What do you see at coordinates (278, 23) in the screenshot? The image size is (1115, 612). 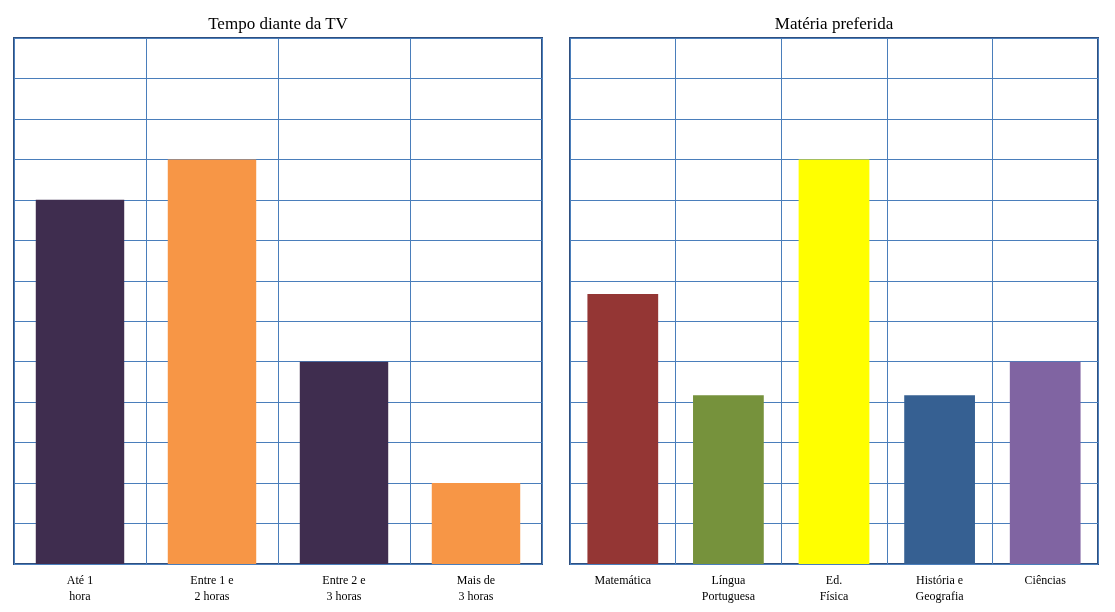 I see `chart-title: Tempo diante da TV` at bounding box center [278, 23].